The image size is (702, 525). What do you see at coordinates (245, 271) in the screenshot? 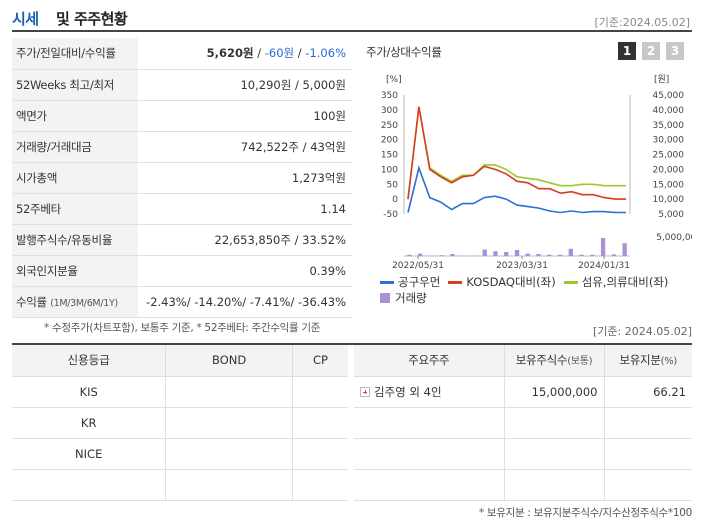
I see `info-value: 0.39%` at bounding box center [245, 271].